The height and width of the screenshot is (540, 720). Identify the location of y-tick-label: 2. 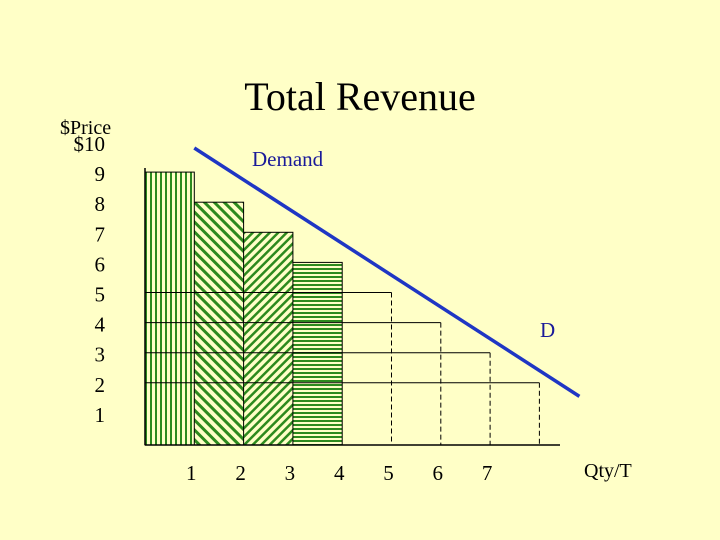
(100, 385).